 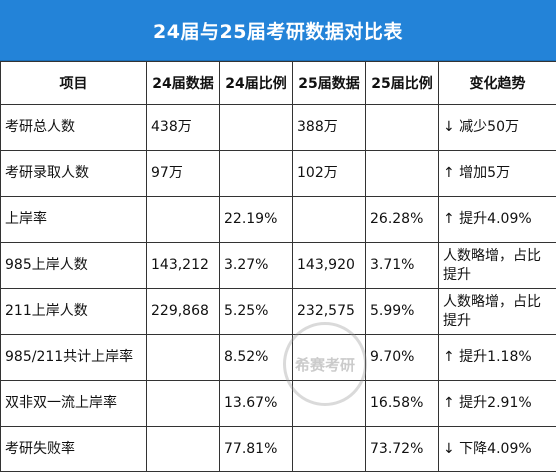 I want to click on cell-24-data: 97万, so click(x=183, y=173).